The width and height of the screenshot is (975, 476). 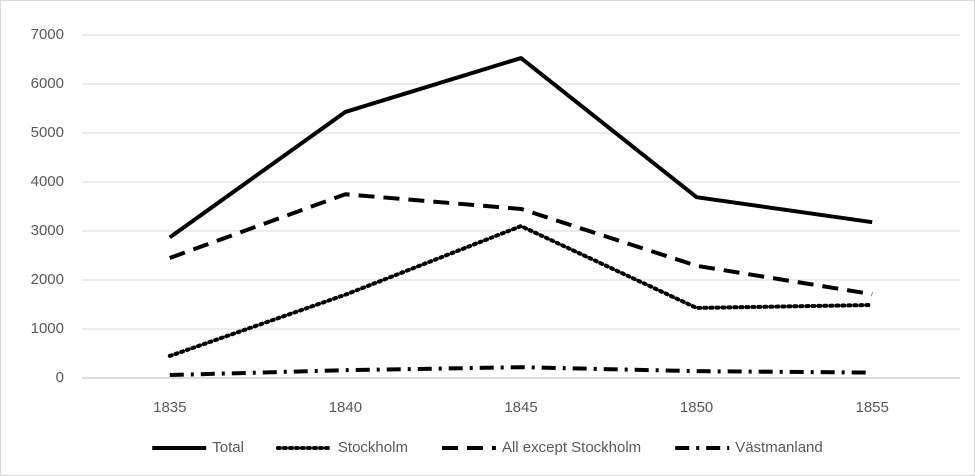 I want to click on x-tick-label: 1855, so click(x=872, y=407).